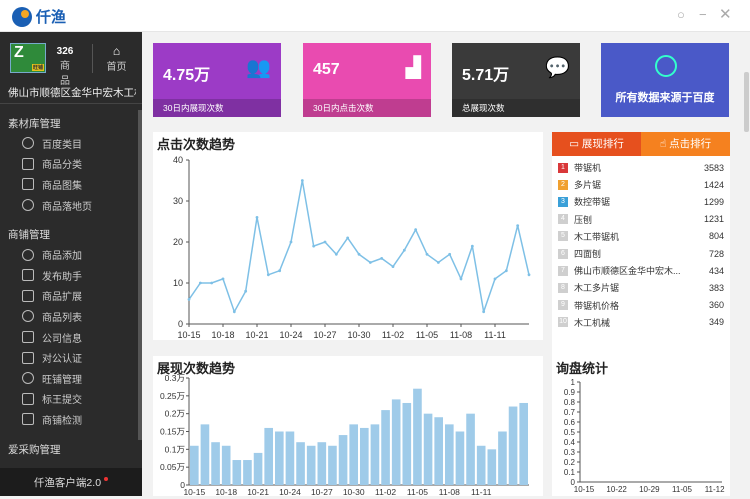 The image size is (750, 499). I want to click on product-count: 326 商品, so click(65, 66).